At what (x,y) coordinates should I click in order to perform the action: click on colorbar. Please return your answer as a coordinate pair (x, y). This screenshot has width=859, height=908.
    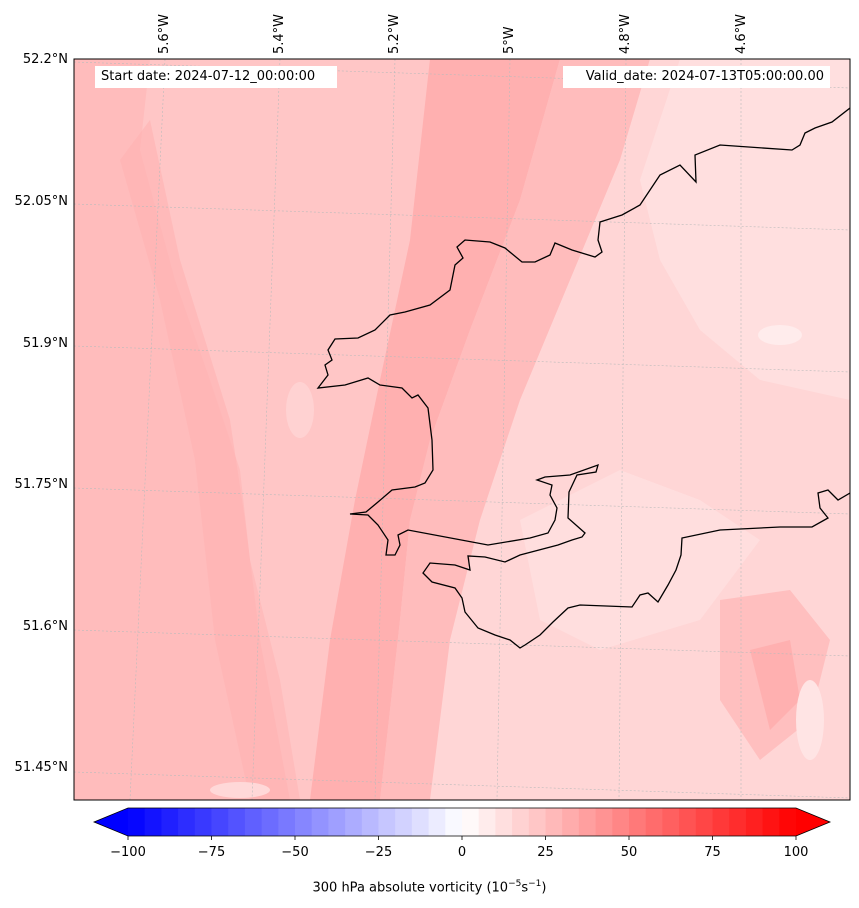
    Looking at the image, I should click on (462, 823).